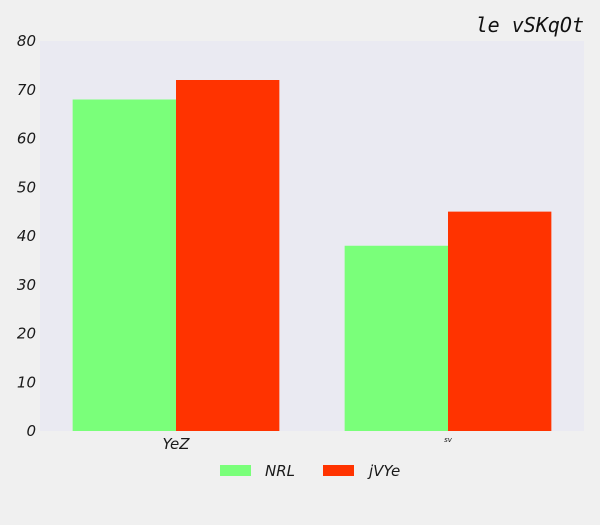 The height and width of the screenshot is (525, 600). I want to click on y-tick-label: 40, so click(26, 236).